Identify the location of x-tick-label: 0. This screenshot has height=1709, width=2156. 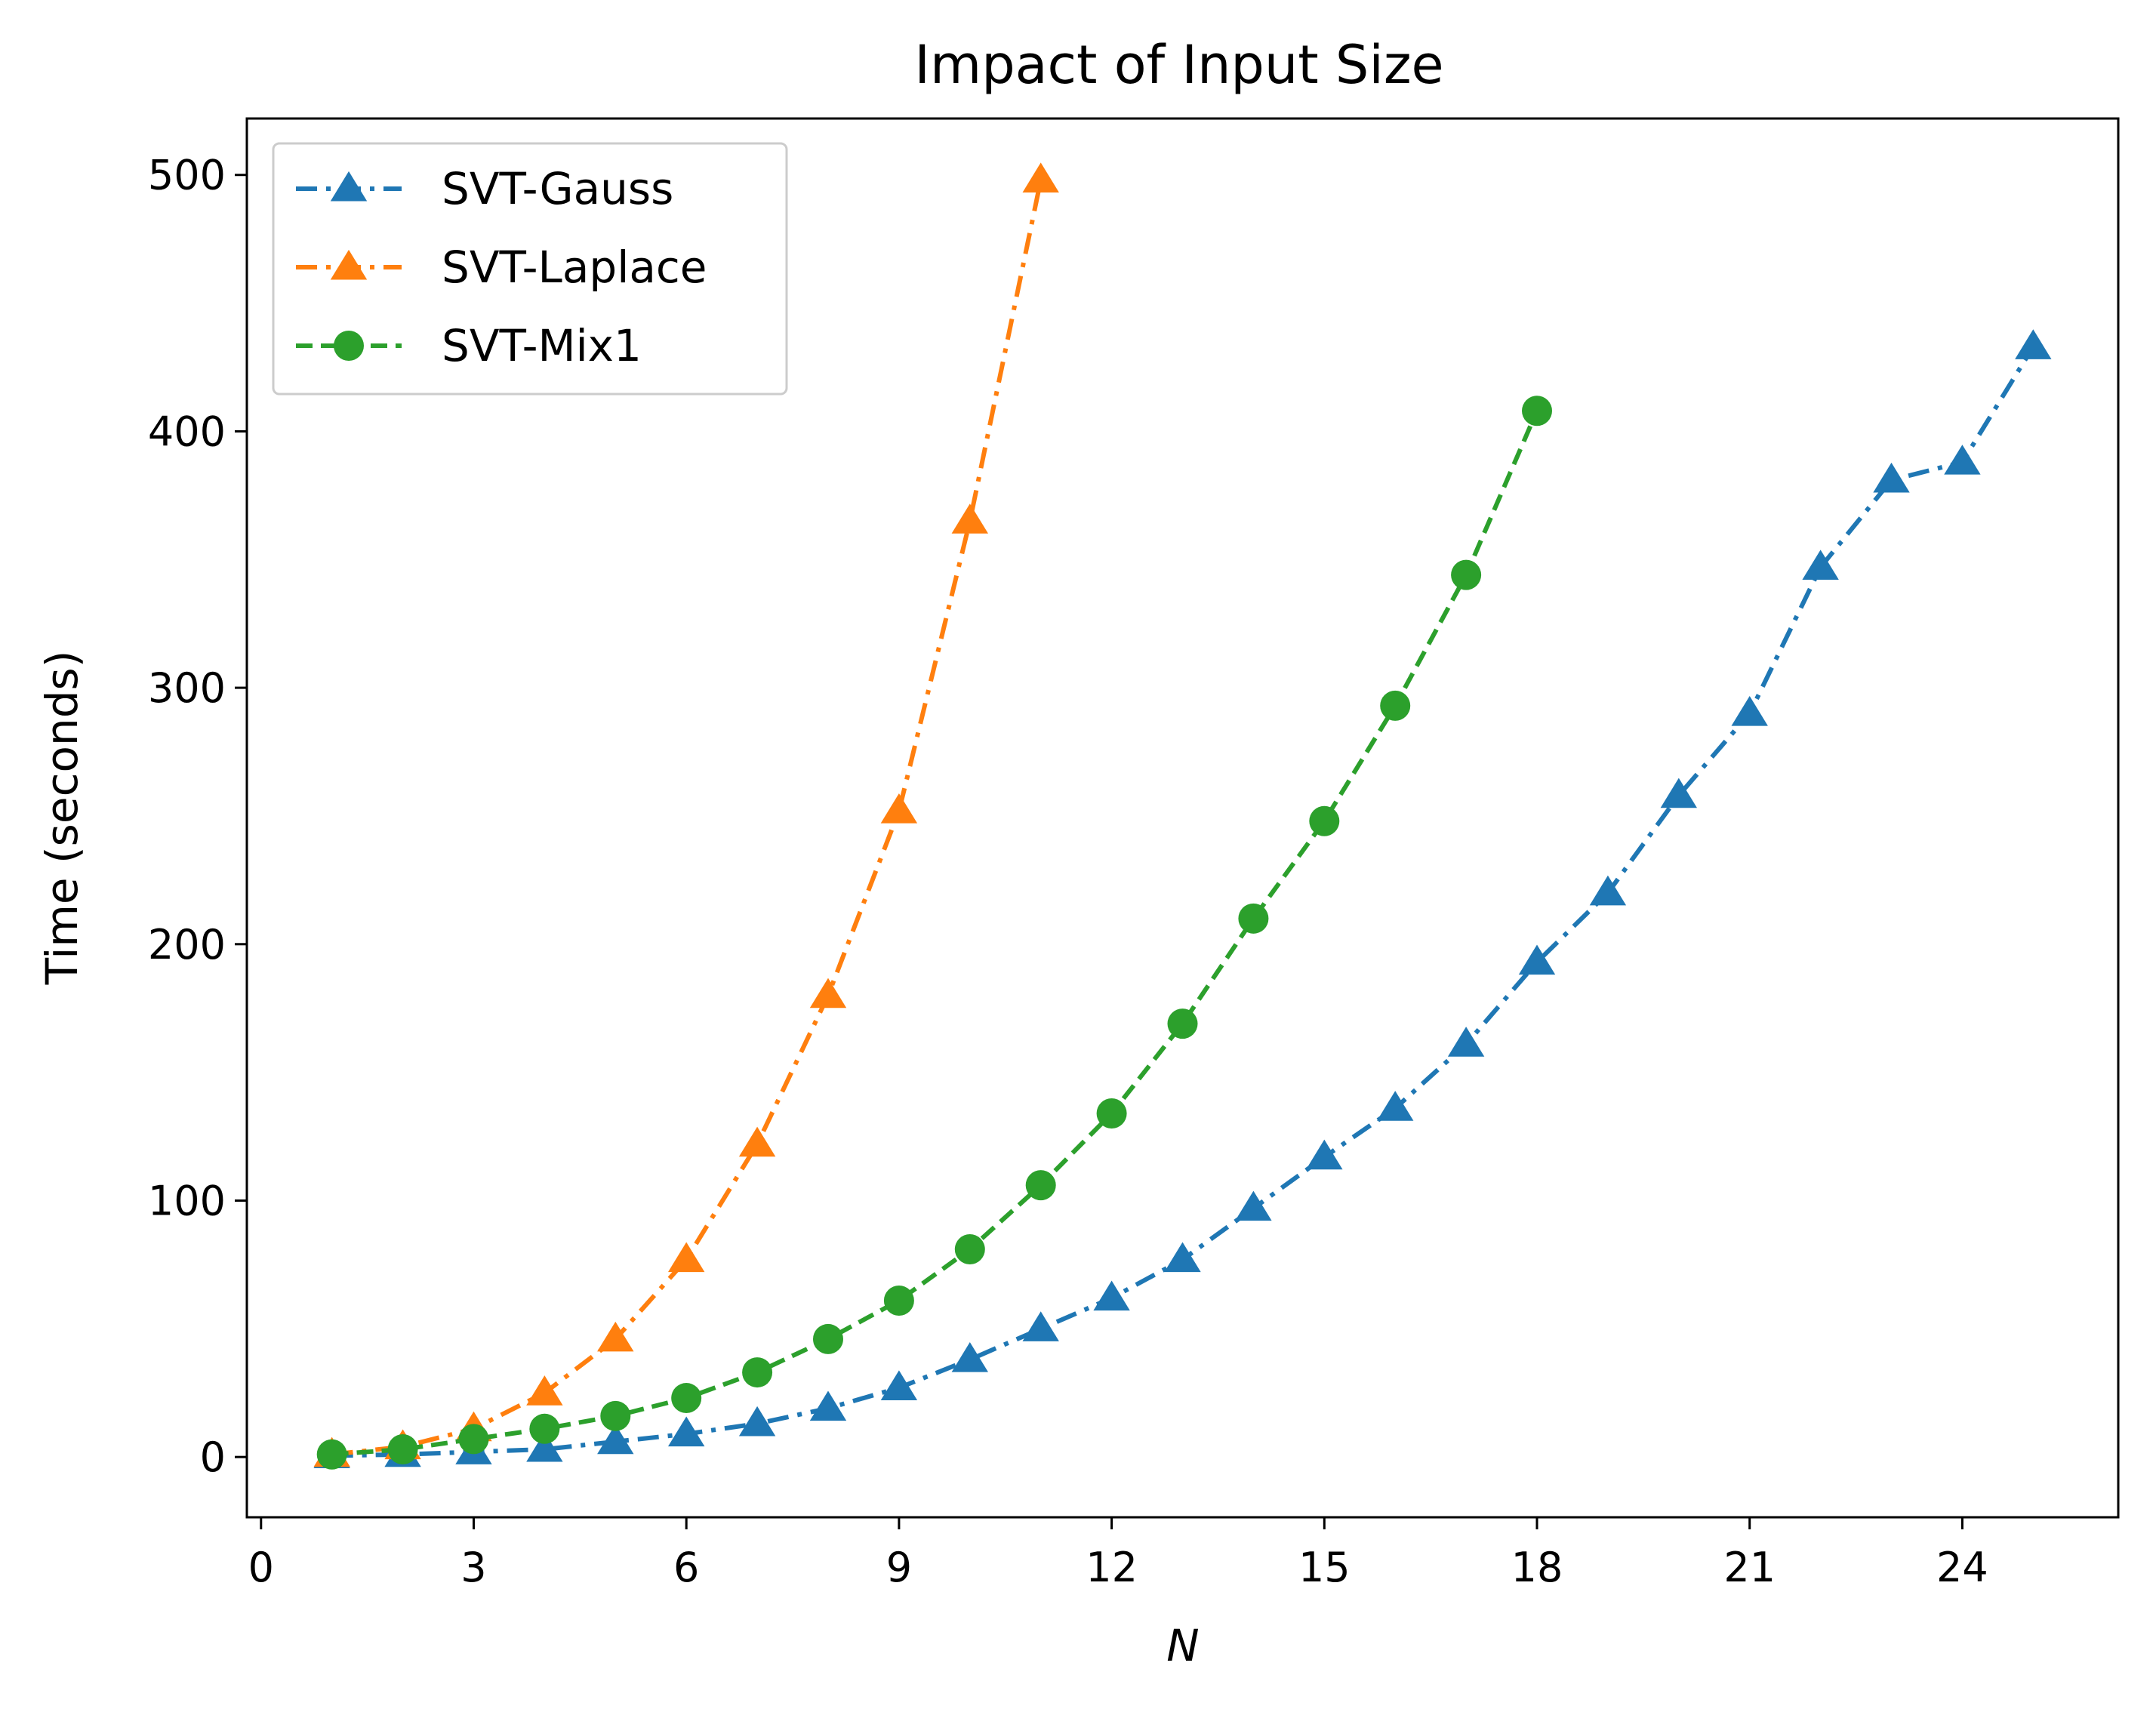
(261, 1568).